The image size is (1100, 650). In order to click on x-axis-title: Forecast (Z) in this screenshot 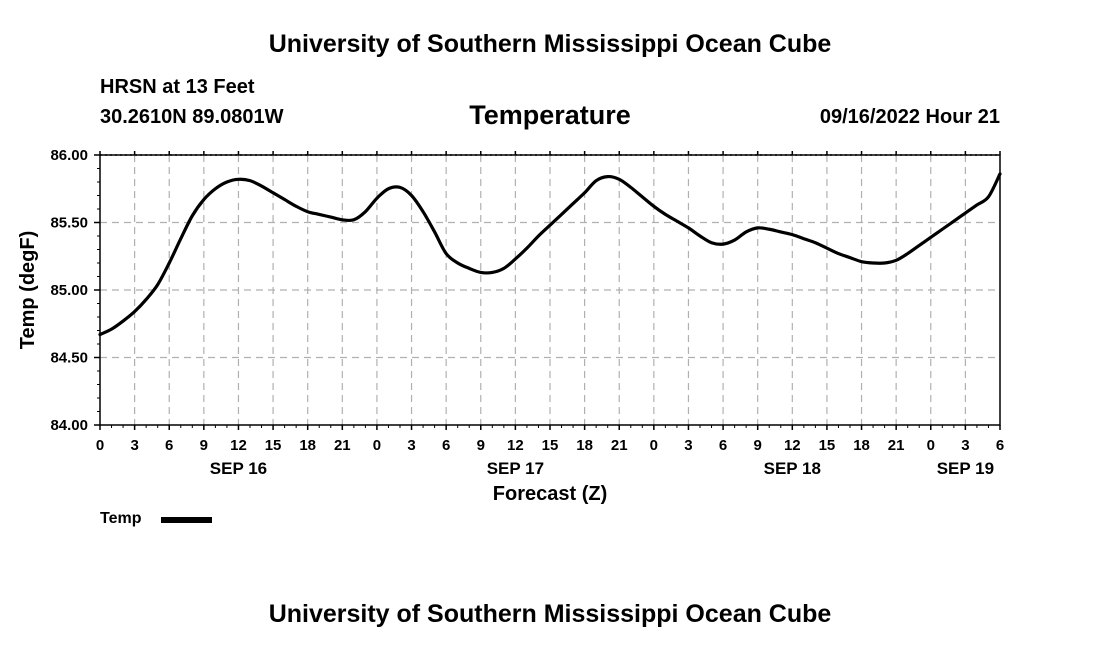, I will do `click(550, 494)`.